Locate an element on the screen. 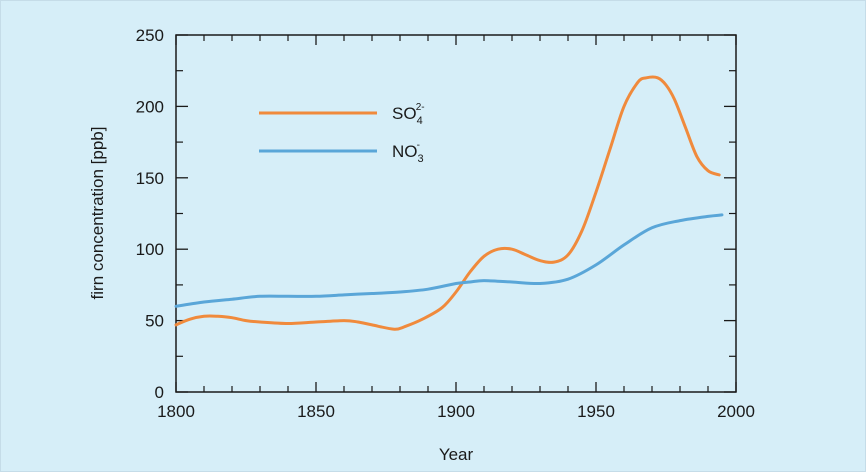 The width and height of the screenshot is (866, 473). legend-label-0: SO42- is located at coordinates (408, 114).